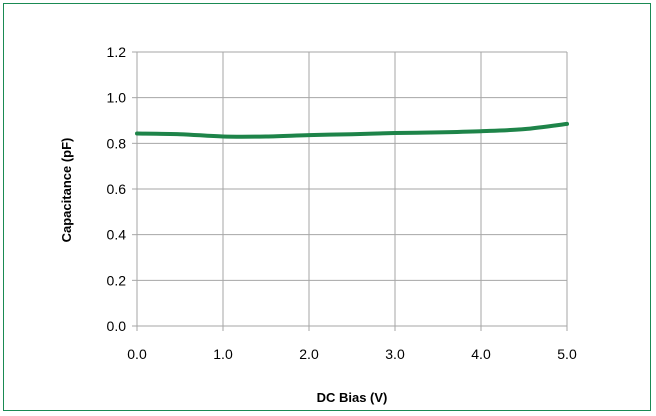  Describe the element at coordinates (117, 143) in the screenshot. I see `y-tick-label: 0.8` at that location.